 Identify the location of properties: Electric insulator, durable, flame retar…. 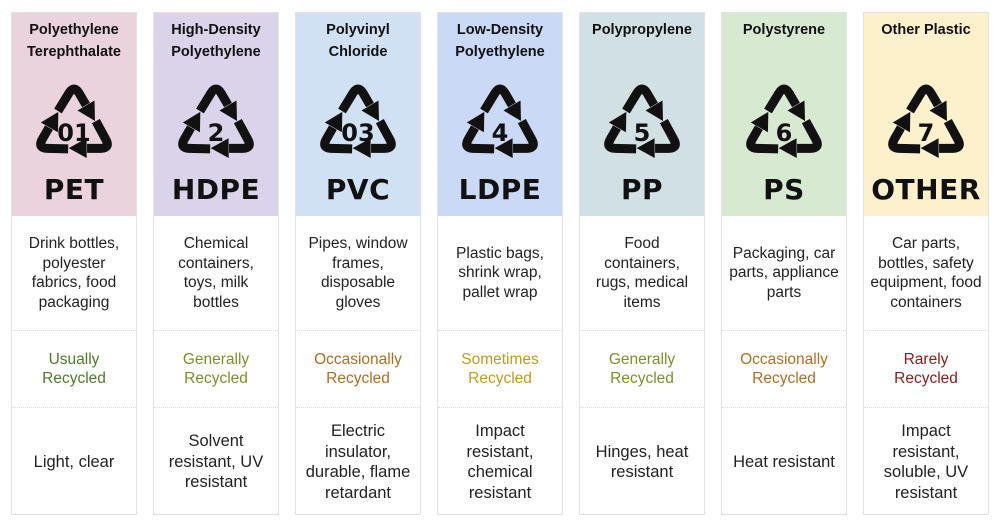
(358, 462).